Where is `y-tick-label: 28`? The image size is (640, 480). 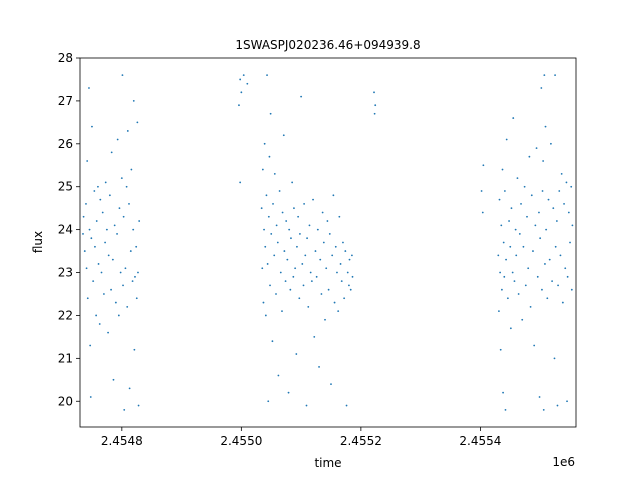
y-tick-label: 28 is located at coordinates (65, 58).